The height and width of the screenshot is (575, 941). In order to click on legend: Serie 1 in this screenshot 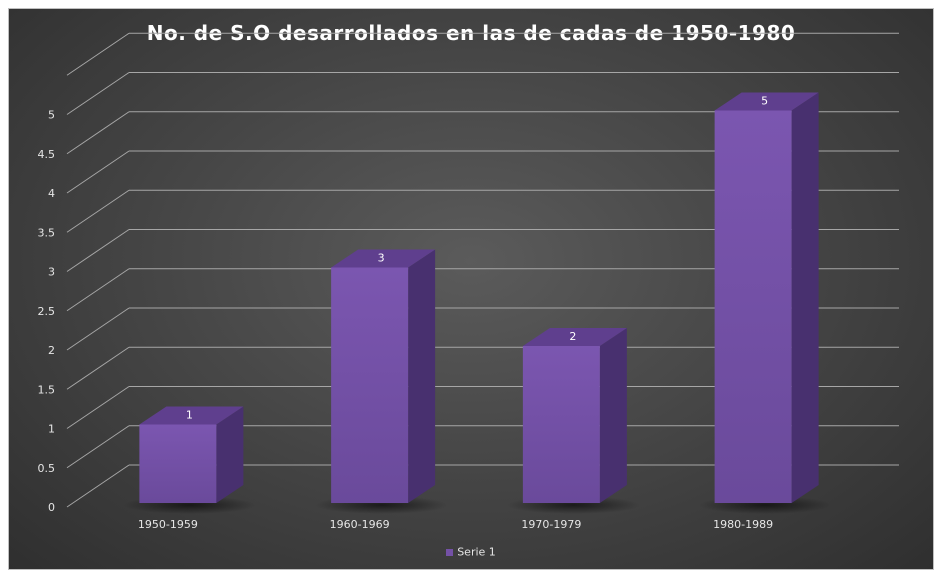, I will do `click(471, 552)`.